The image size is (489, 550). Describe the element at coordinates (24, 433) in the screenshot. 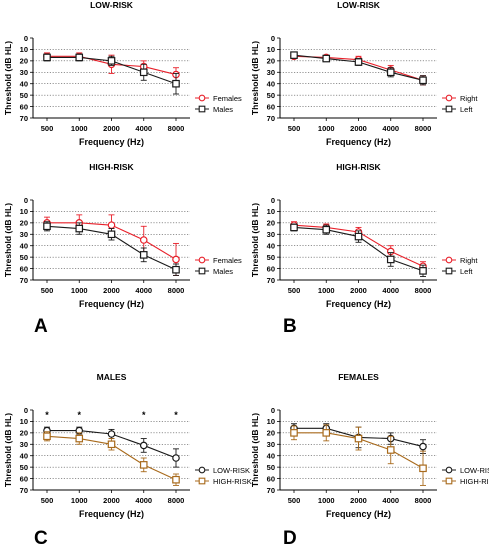

I see `y-tick-label: 20` at that location.